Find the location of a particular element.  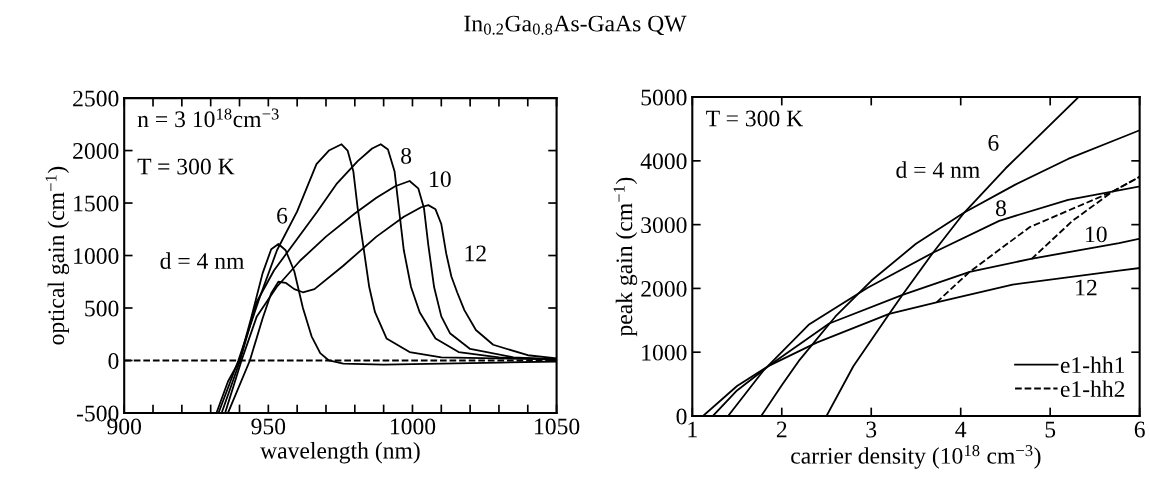

x-tick-label: 950 is located at coordinates (268, 426).